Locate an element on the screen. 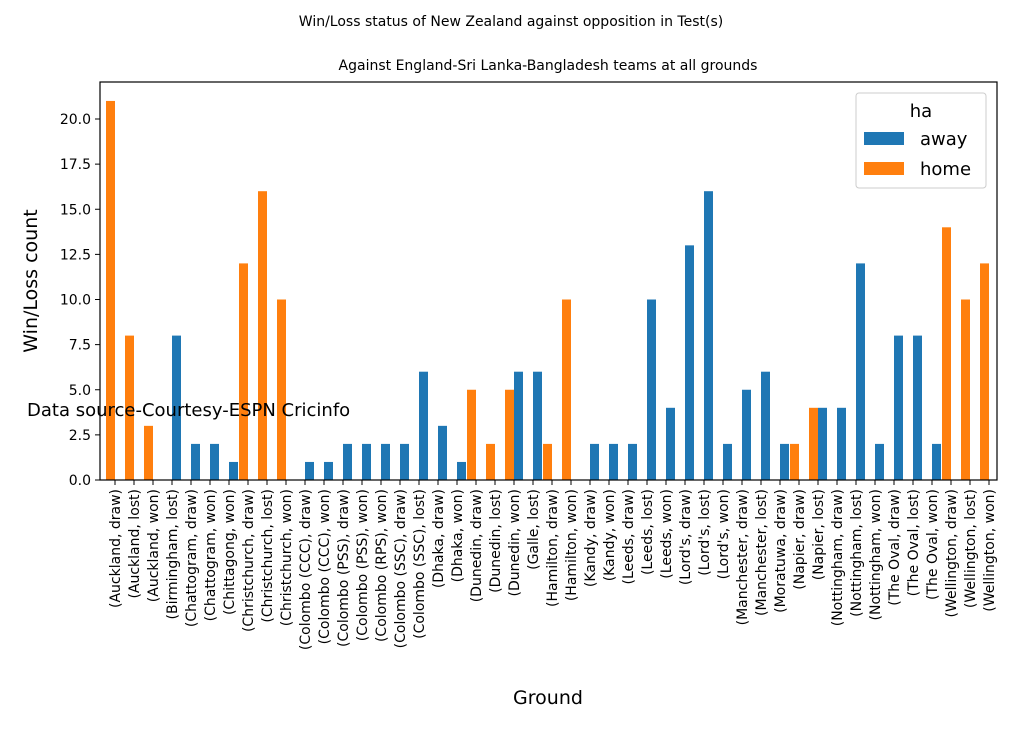 This screenshot has height=731, width=1023. x-tick-label: (Auckland, draw) is located at coordinates (116, 548).